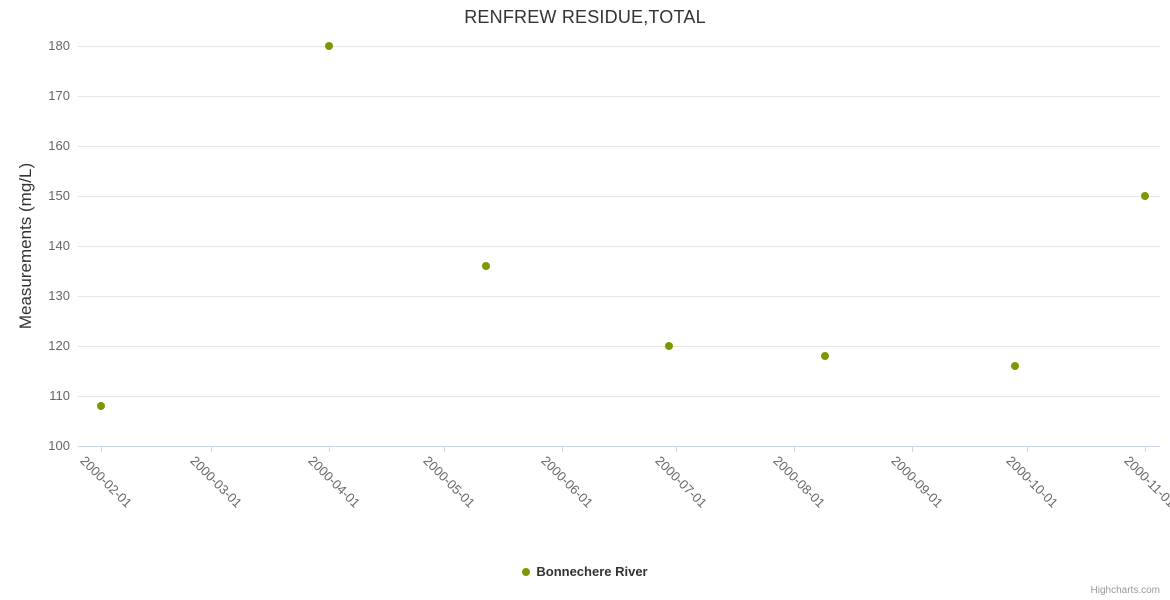  What do you see at coordinates (619, 446) in the screenshot?
I see `x-axis-line` at bounding box center [619, 446].